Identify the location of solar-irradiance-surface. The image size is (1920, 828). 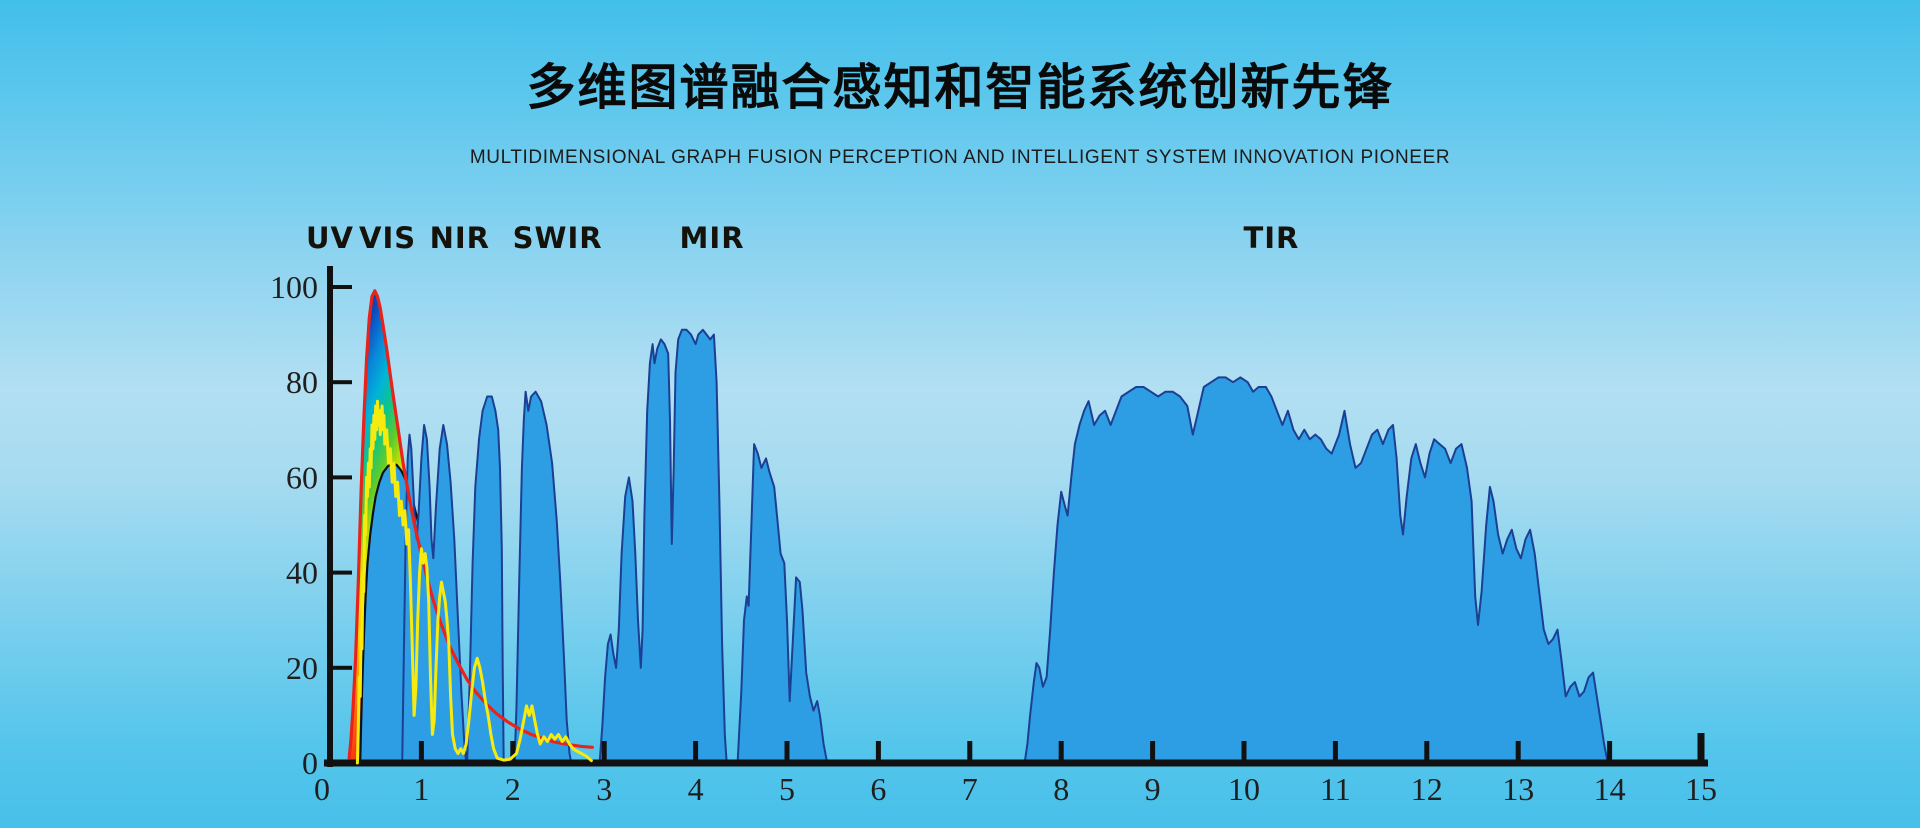
(474, 582).